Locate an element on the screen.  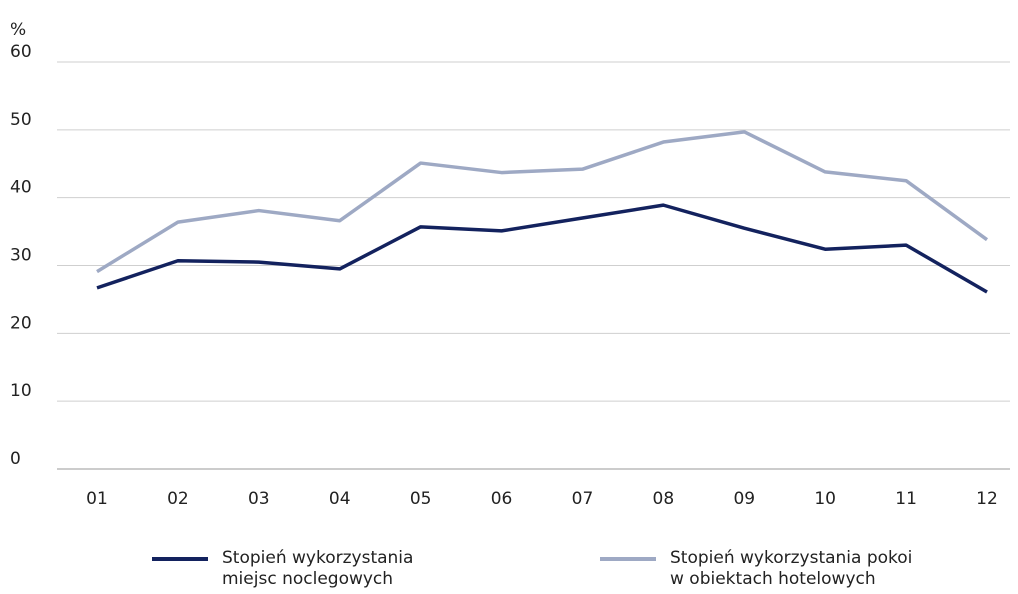
y-tick-label: 30 is located at coordinates (21, 256).